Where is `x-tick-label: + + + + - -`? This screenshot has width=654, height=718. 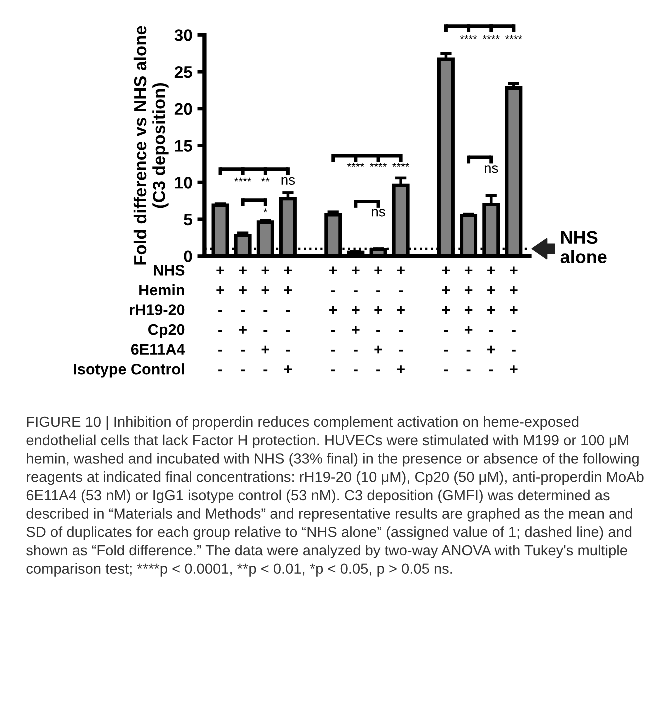
x-tick-label: + + + + - - is located at coordinates (468, 319).